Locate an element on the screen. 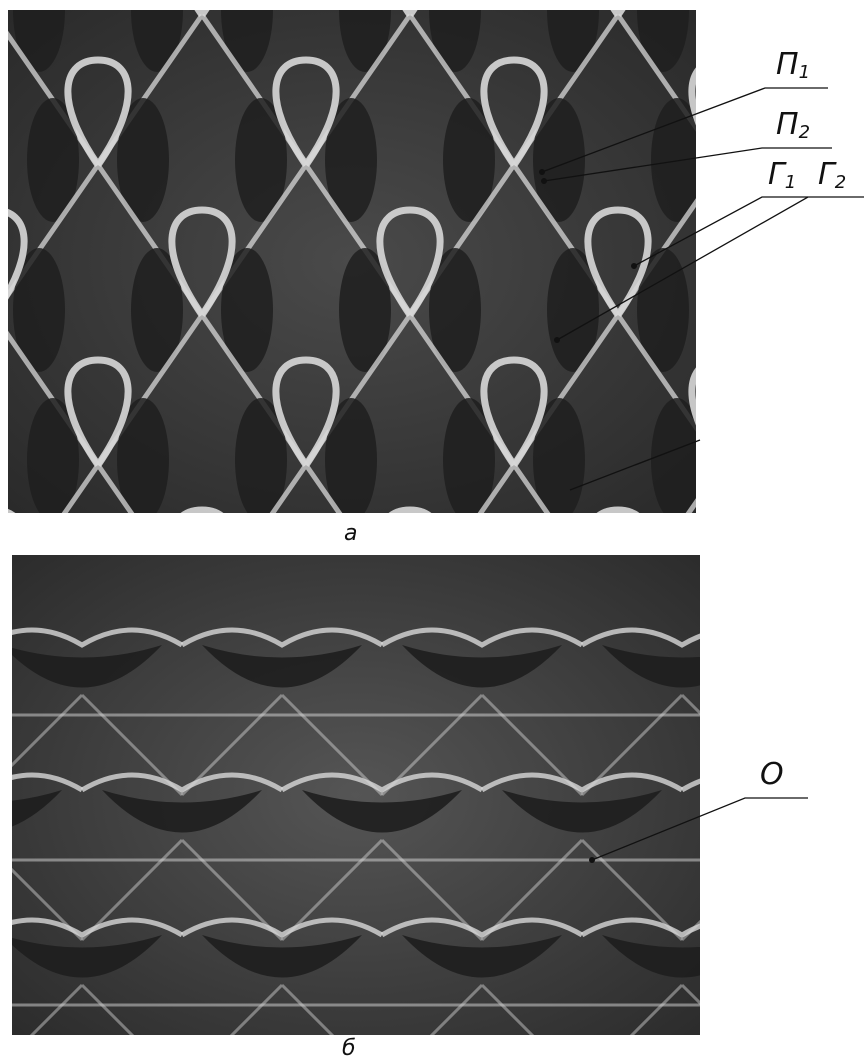 Image resolution: width=864 pixels, height=1064 pixels. label-o-main: О is located at coordinates (772, 774).